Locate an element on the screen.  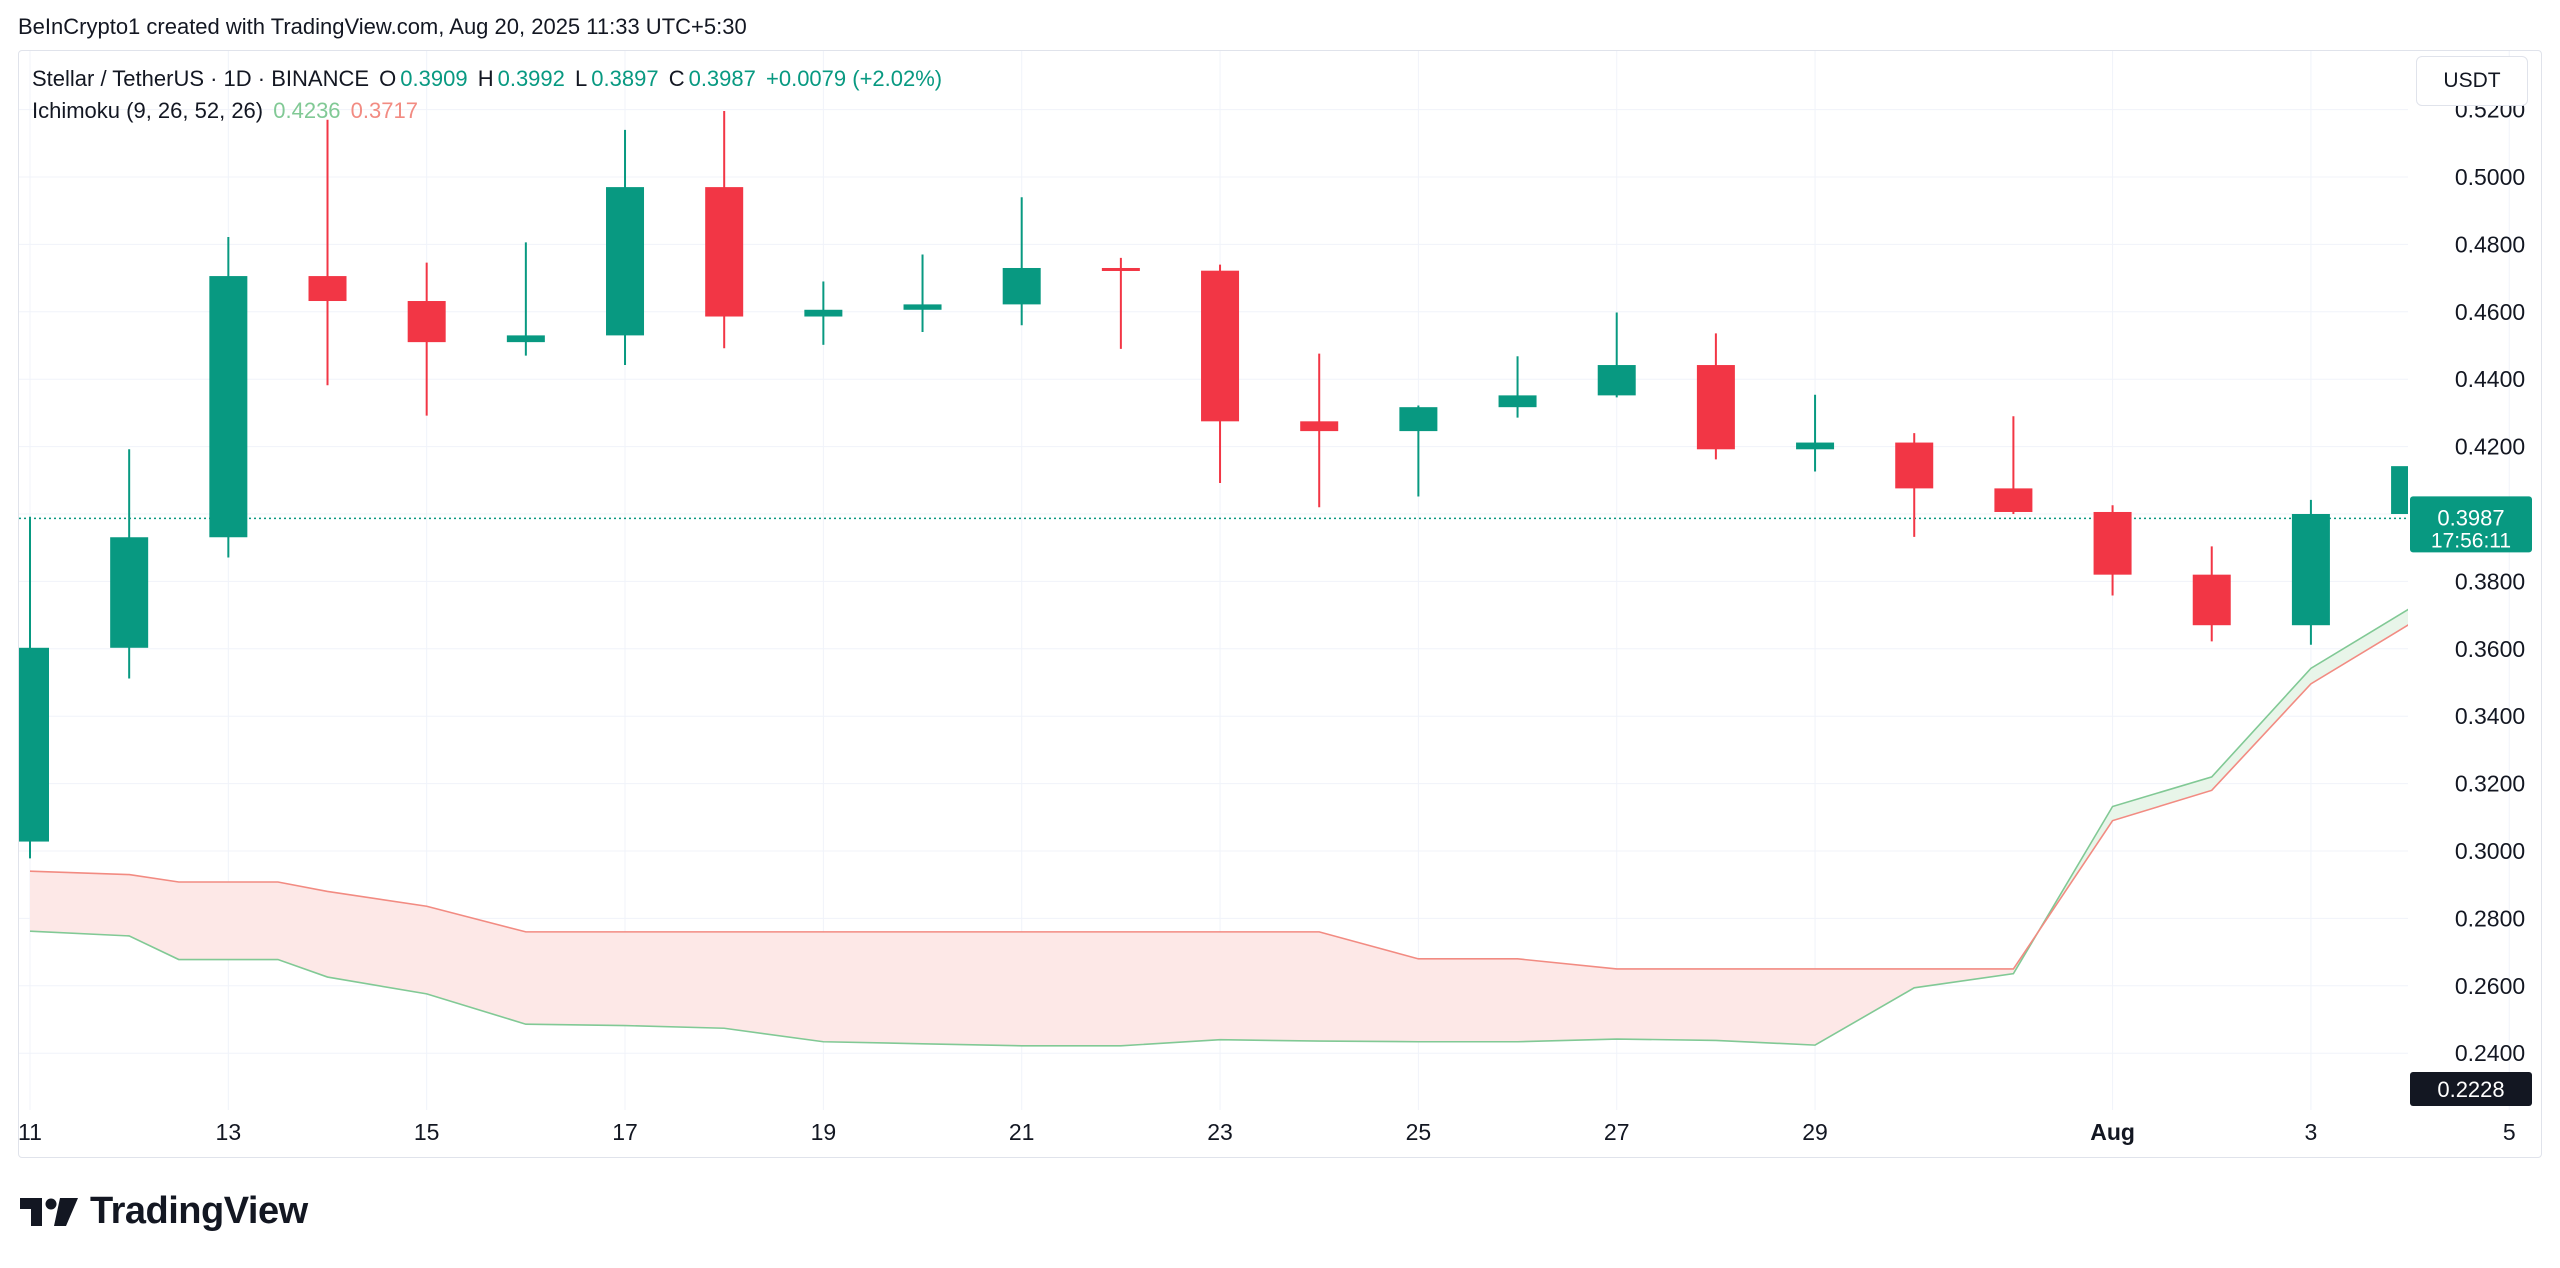
x-axis-tick-label: 17 is located at coordinates (625, 1132).